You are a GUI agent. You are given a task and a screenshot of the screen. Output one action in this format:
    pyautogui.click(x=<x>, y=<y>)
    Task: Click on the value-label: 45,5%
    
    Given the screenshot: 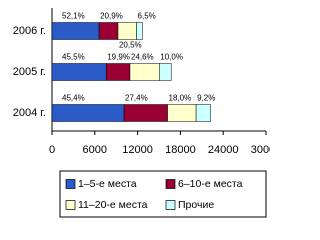 What is the action you would take?
    pyautogui.click(x=73, y=57)
    